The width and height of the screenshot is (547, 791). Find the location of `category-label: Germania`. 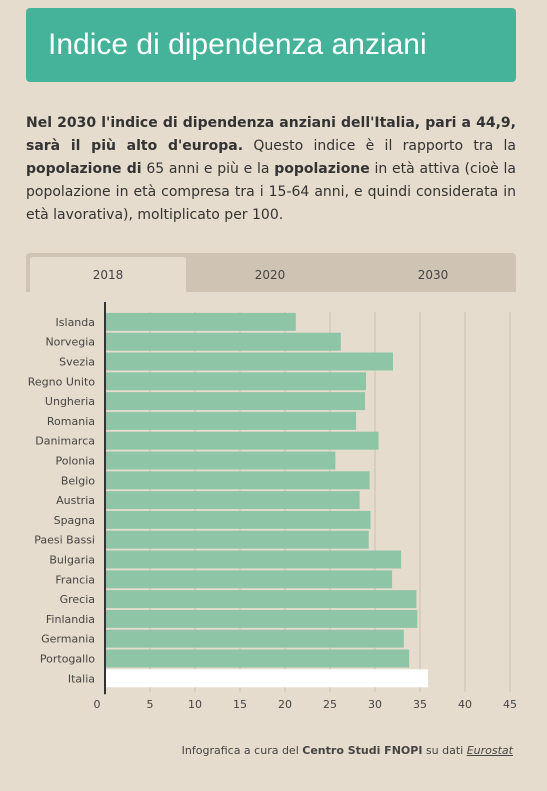

category-label: Germania is located at coordinates (68, 639).